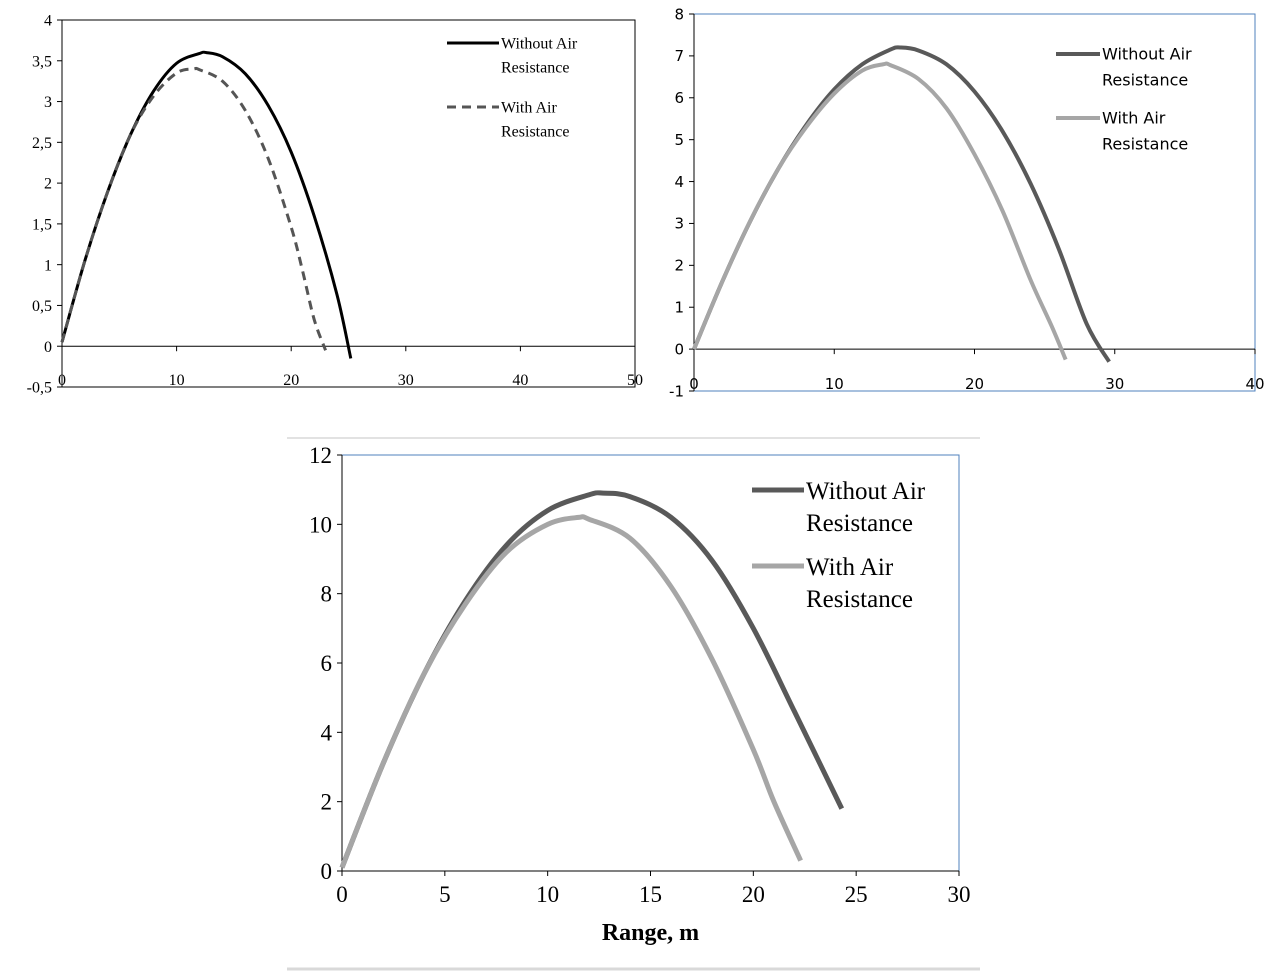 The image size is (1271, 971). What do you see at coordinates (320, 455) in the screenshot?
I see `y-tick-label: 12` at bounding box center [320, 455].